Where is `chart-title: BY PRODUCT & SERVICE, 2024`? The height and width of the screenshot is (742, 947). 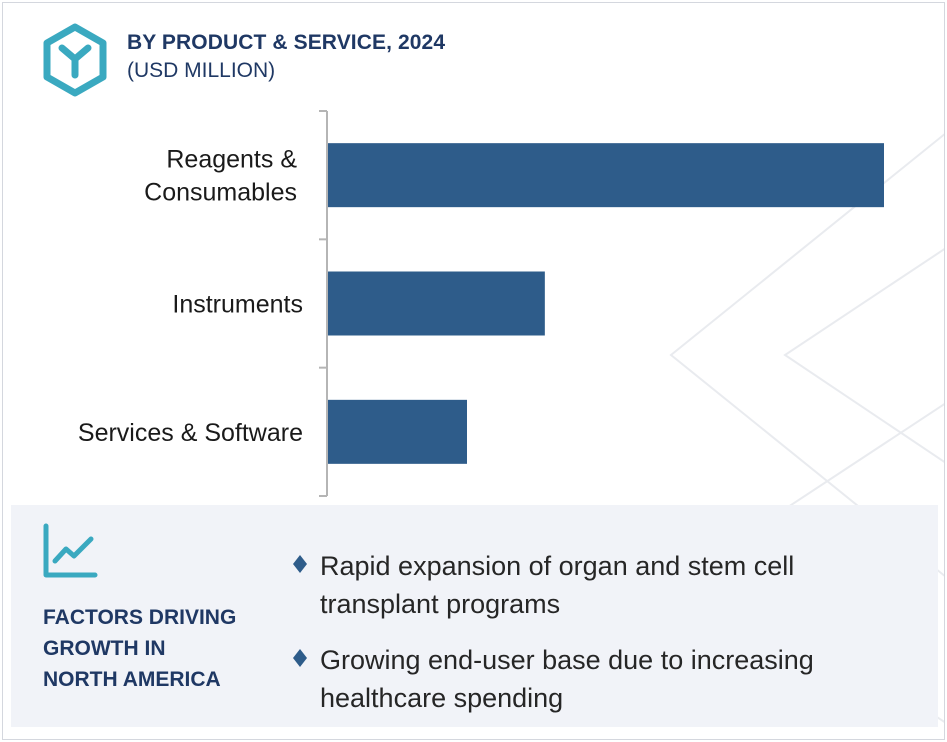
chart-title: BY PRODUCT & SERVICE, 2024 is located at coordinates (286, 42).